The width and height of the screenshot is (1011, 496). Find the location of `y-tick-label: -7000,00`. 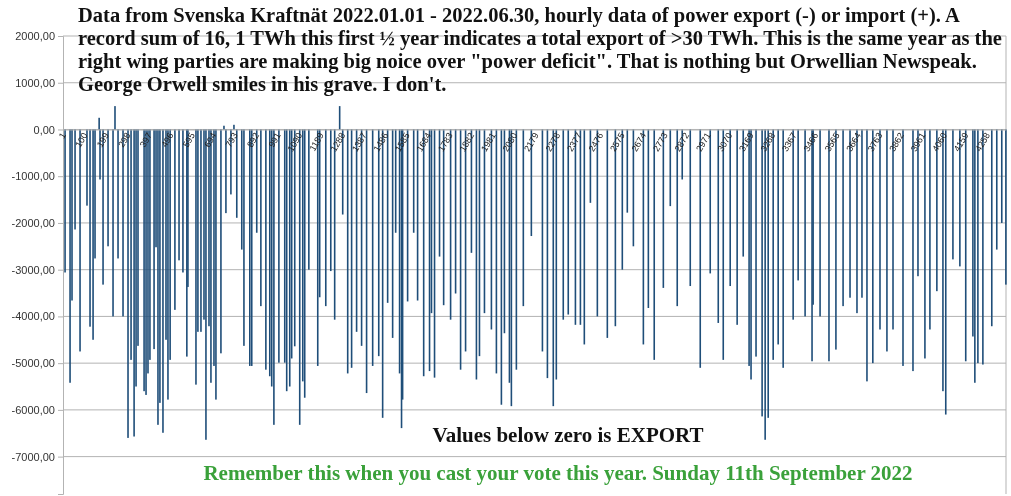

y-tick-label: -7000,00 is located at coordinates (33, 456).